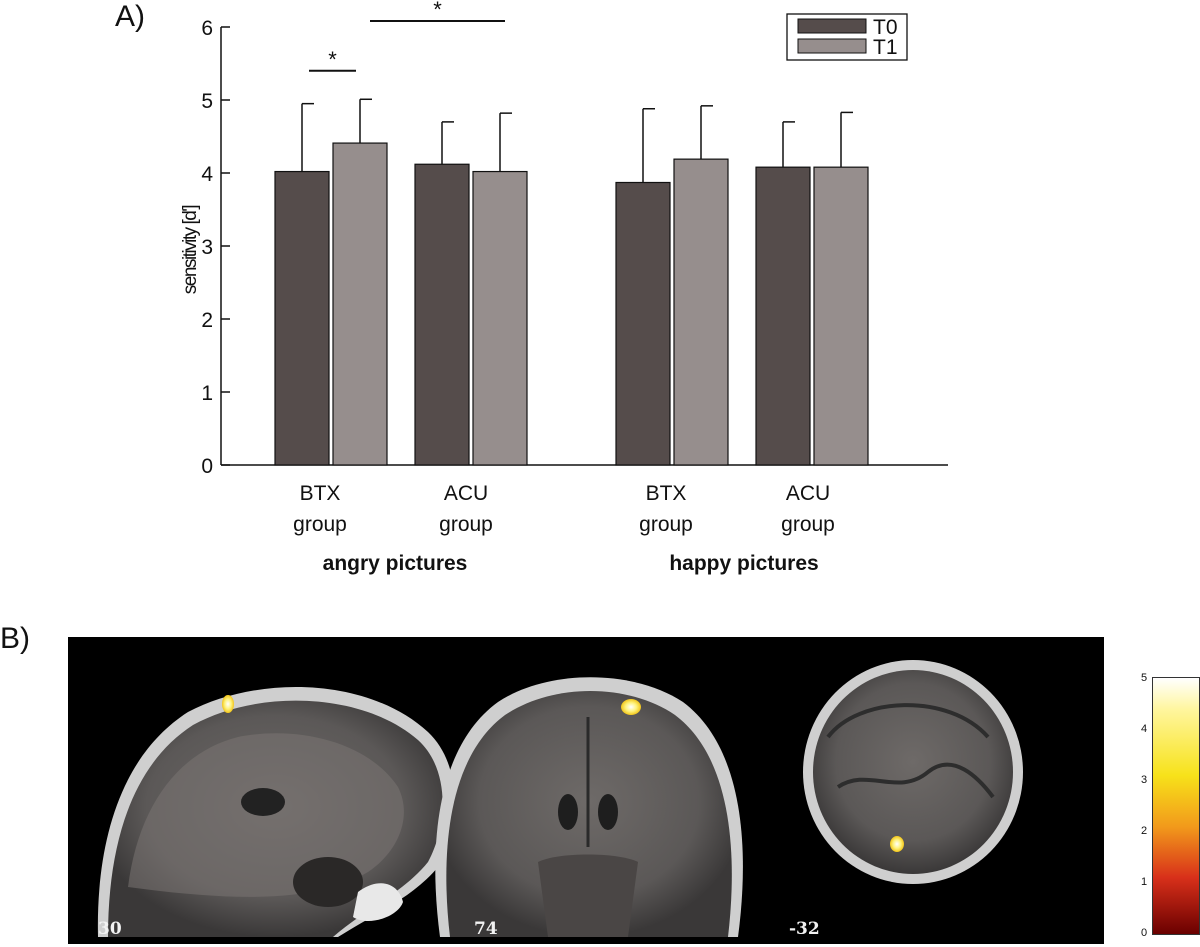 This screenshot has width=1200, height=947. I want to click on y-tick-label: 1, so click(207, 393).